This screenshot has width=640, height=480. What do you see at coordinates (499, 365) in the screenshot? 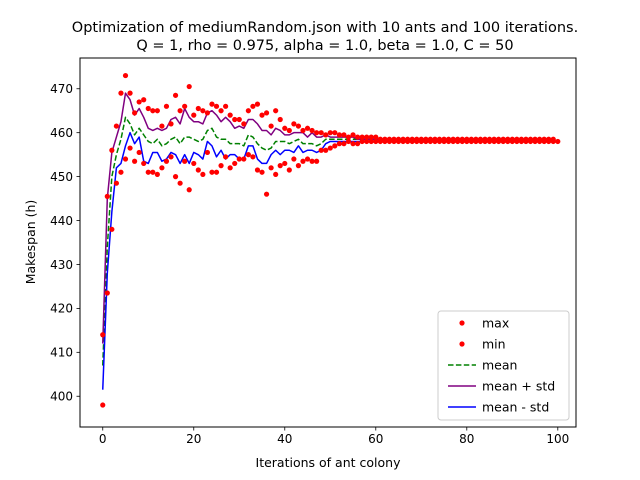
I see `legend-label-mean: mean` at bounding box center [499, 365].